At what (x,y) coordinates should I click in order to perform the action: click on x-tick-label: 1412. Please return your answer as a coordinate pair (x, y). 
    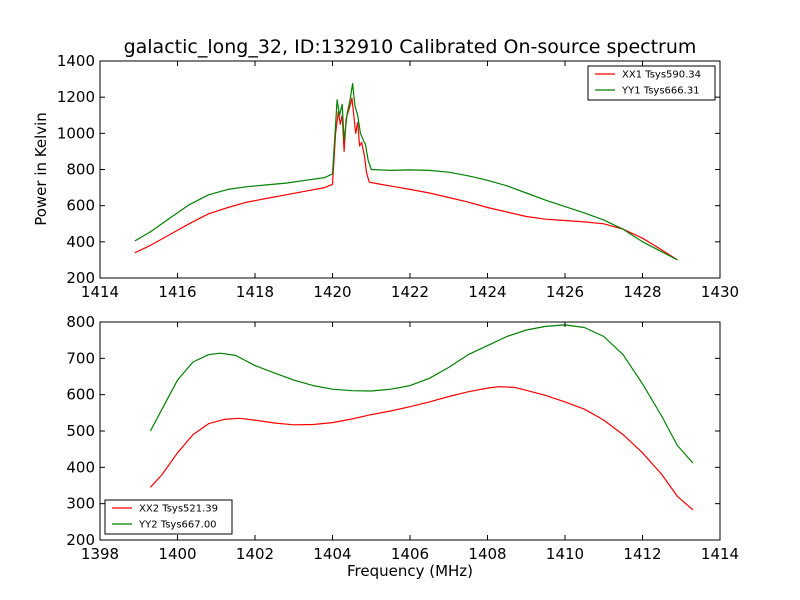
    Looking at the image, I should click on (642, 554).